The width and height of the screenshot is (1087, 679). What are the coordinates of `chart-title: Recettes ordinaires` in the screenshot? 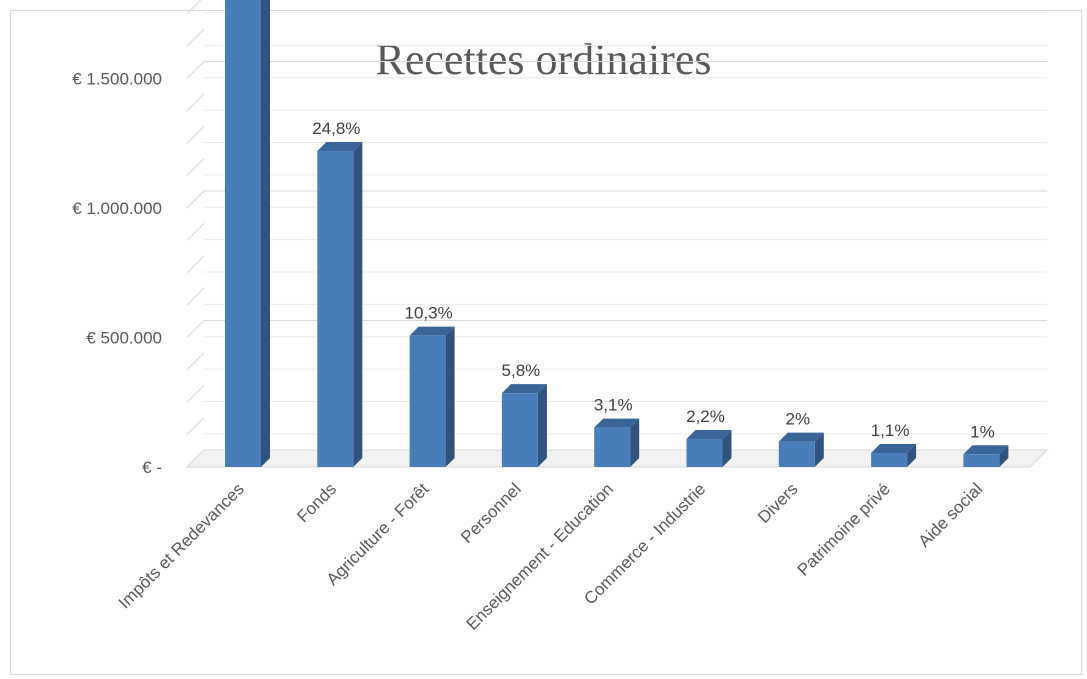 It's located at (543, 59).